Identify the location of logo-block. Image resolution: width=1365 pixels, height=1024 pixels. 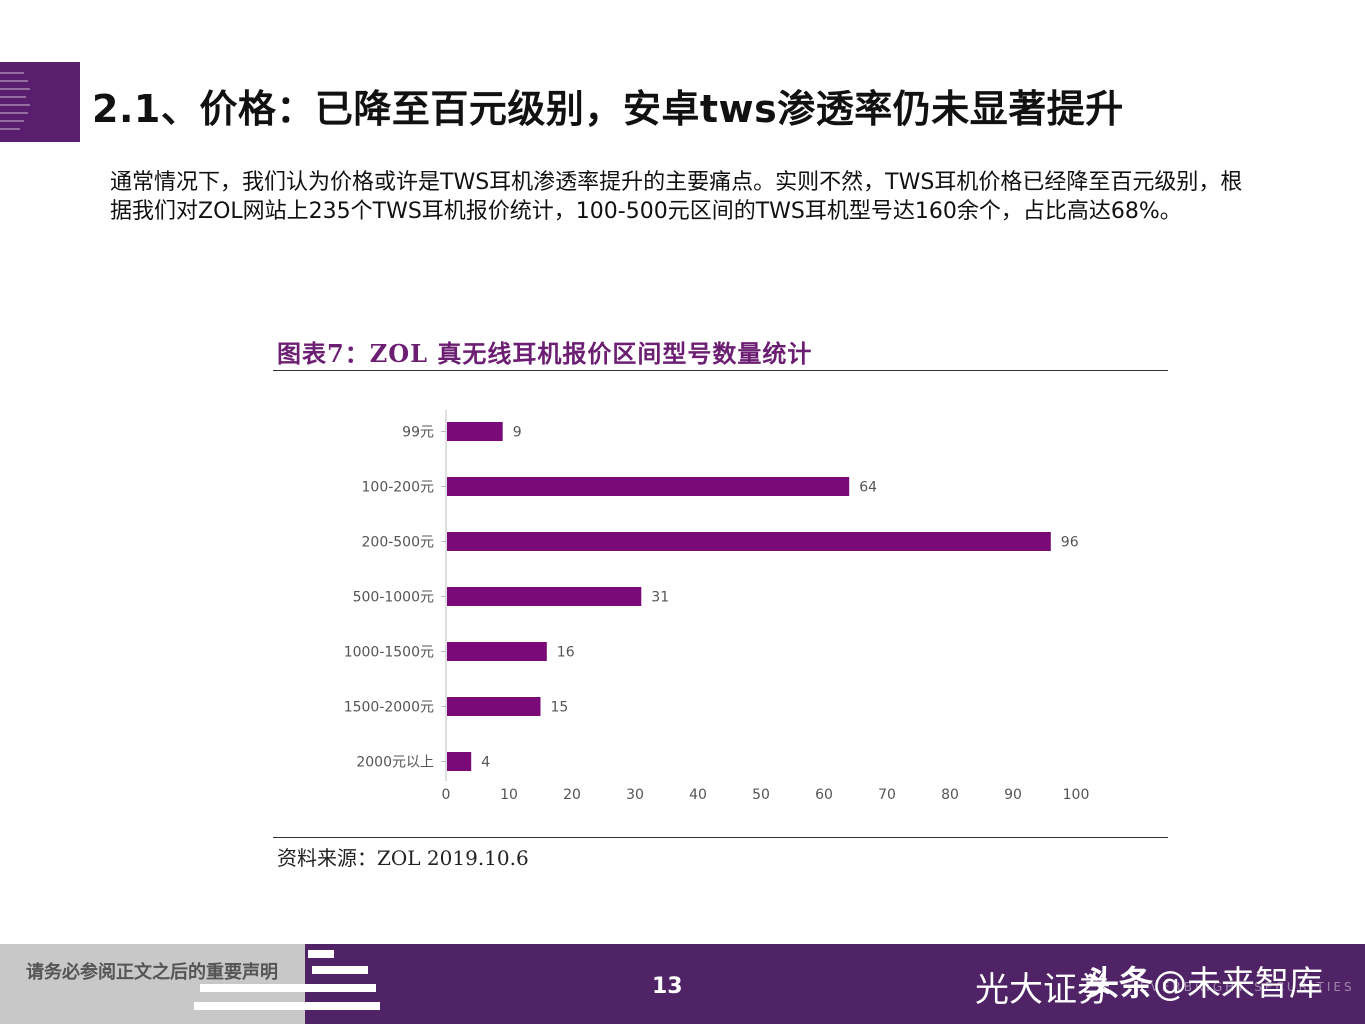
(40, 102).